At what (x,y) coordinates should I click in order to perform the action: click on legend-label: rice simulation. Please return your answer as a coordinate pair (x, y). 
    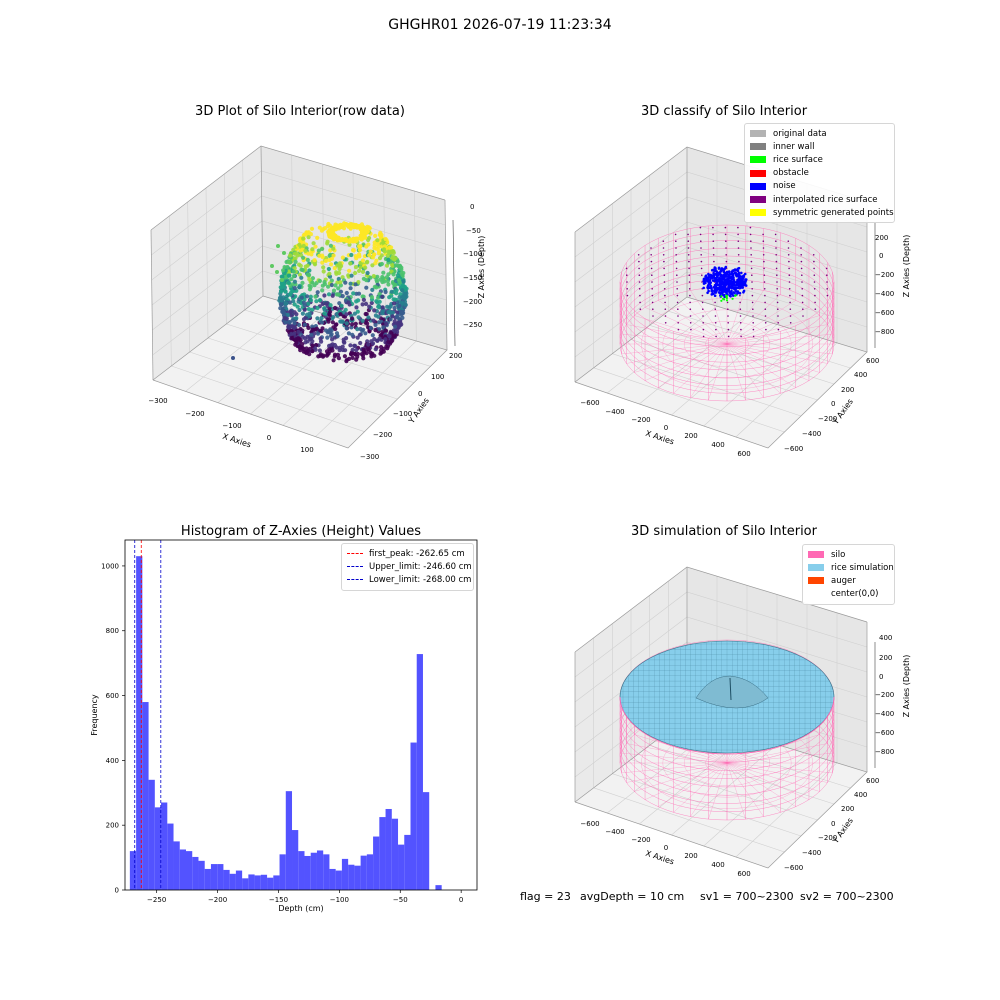
    Looking at the image, I should click on (862, 567).